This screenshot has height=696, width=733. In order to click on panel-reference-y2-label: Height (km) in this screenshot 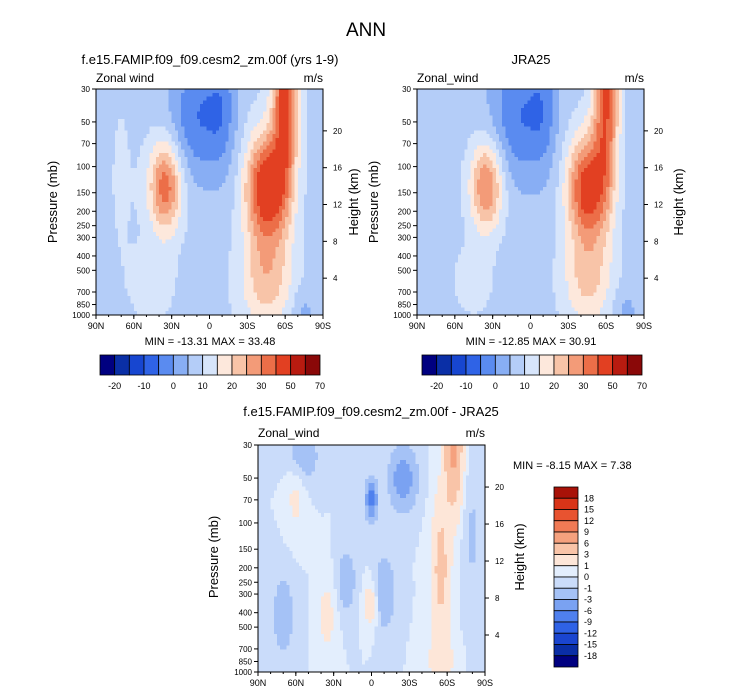, I will do `click(678, 201)`.